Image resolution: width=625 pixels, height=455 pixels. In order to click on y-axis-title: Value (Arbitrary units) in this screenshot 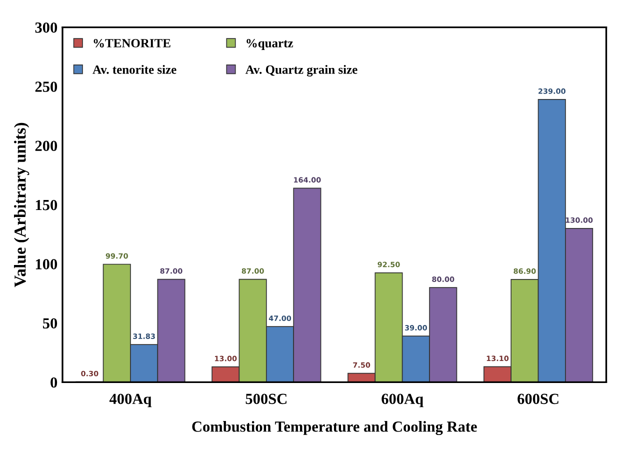, I will do `click(22, 205)`.